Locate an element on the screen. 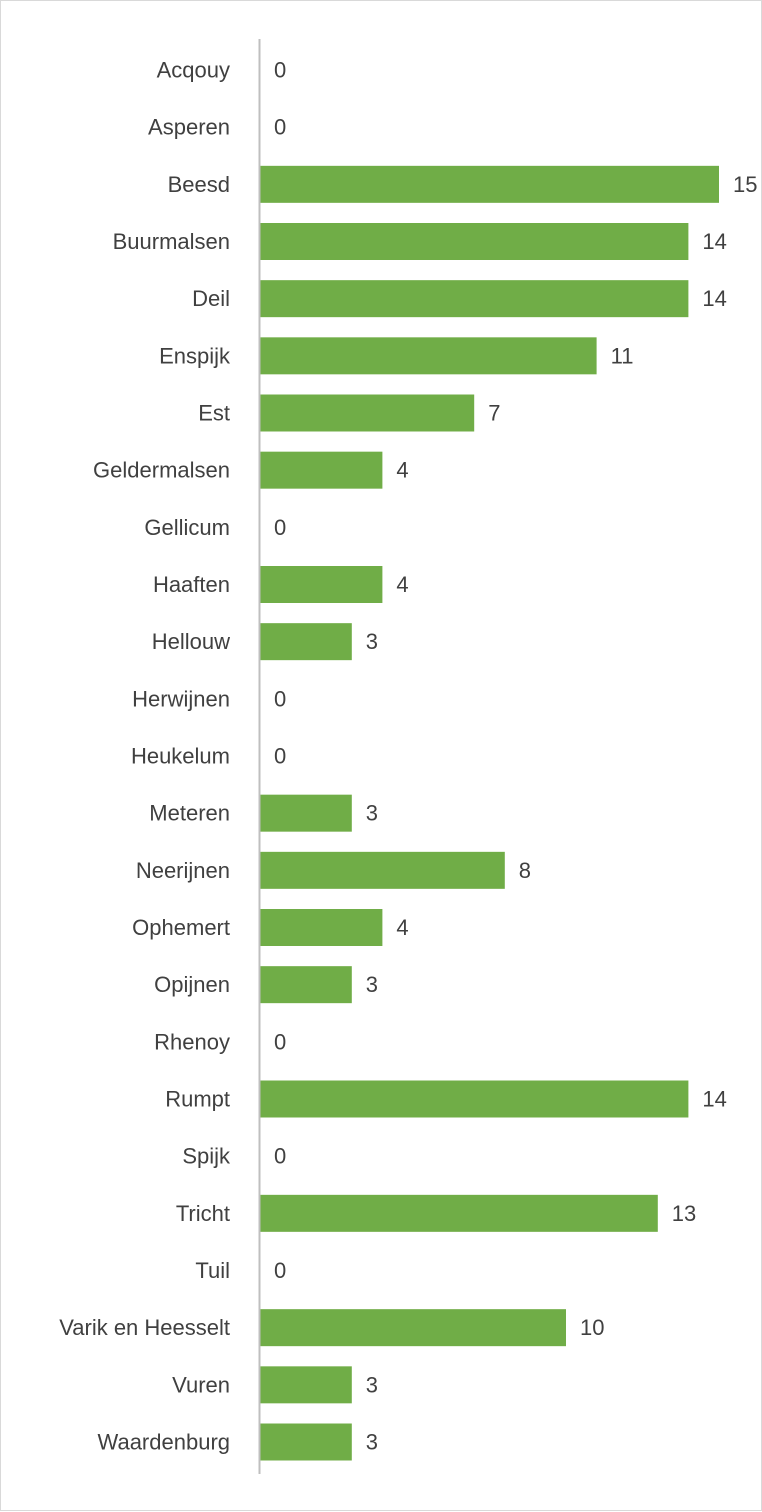  bar-geldermalsen is located at coordinates (321, 470).